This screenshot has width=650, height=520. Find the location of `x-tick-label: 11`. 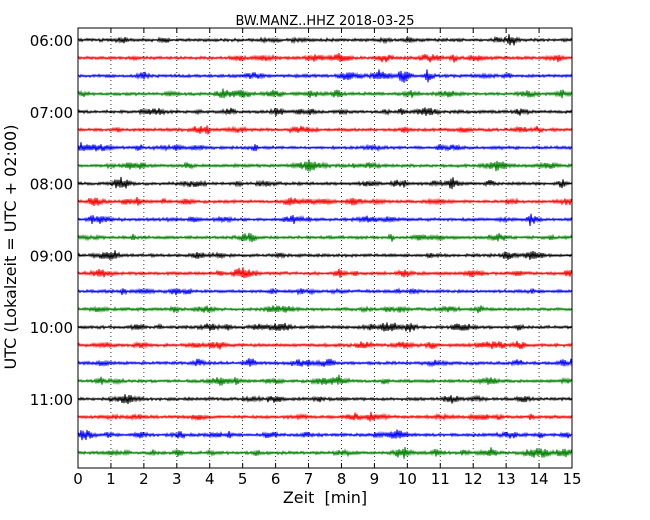

x-tick-label: 11 is located at coordinates (440, 479).